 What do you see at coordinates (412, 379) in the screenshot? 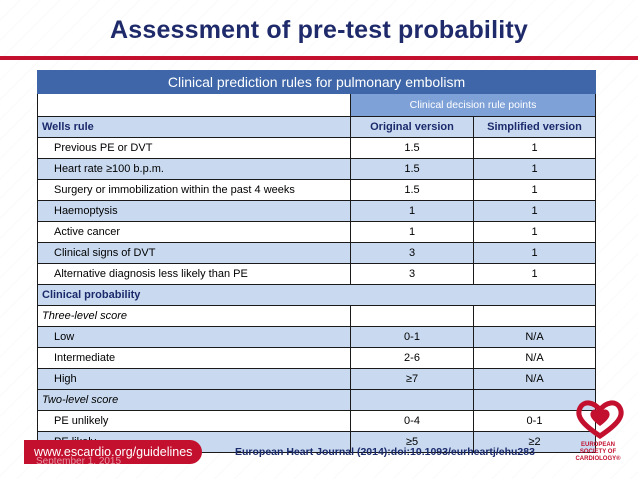
I see `original-points-cell: ≥7` at bounding box center [412, 379].